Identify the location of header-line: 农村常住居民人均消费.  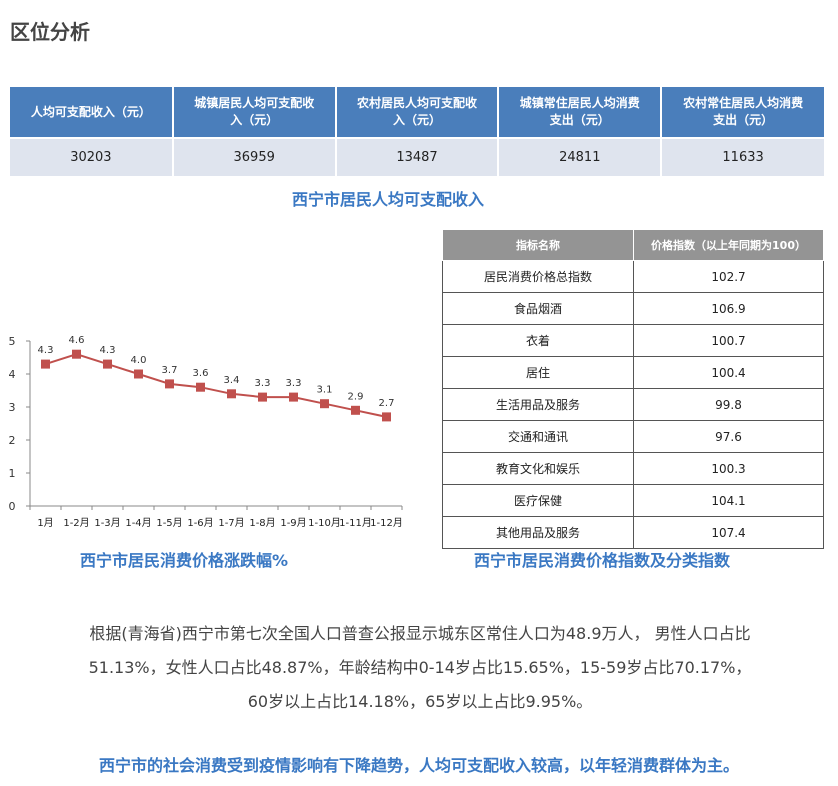
(743, 103).